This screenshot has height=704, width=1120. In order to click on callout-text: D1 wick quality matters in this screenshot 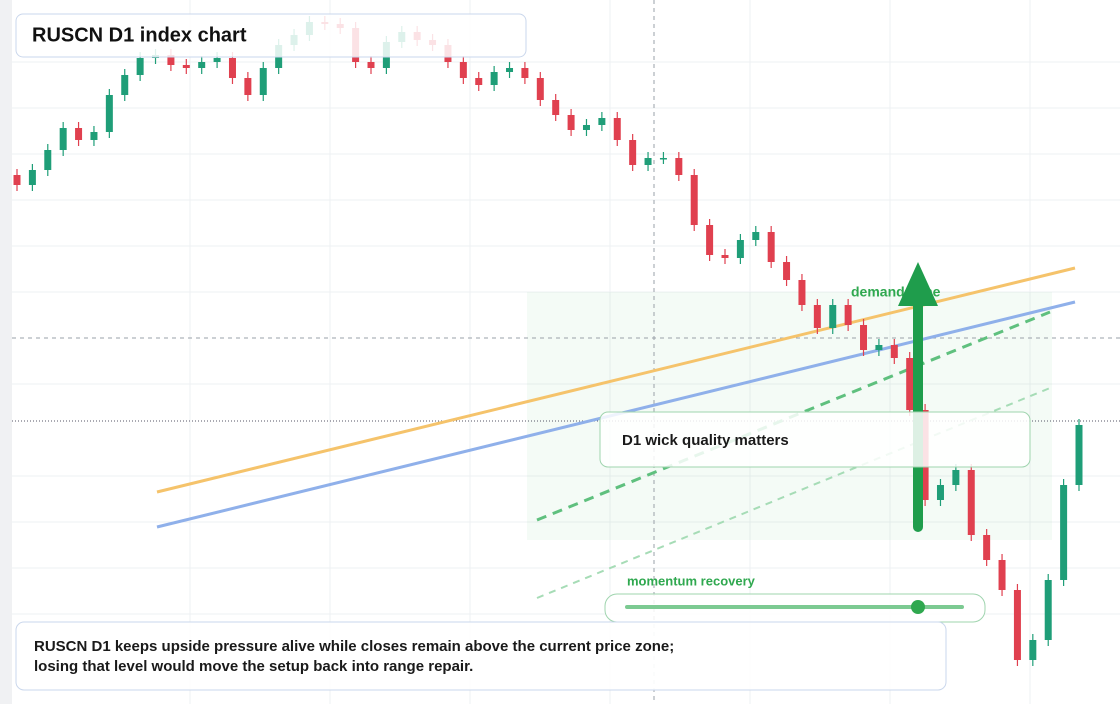, I will do `click(705, 440)`.